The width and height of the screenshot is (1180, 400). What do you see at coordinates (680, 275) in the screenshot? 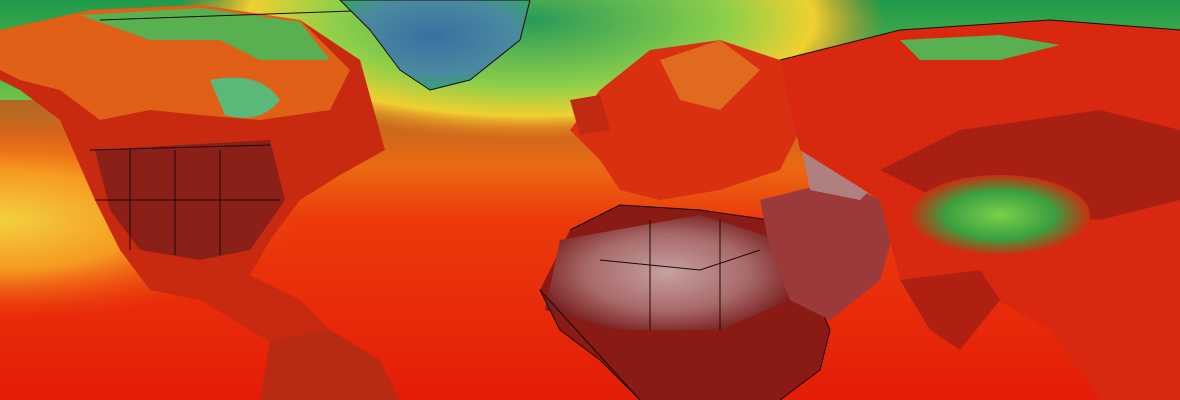
I see `africa-borders` at bounding box center [680, 275].